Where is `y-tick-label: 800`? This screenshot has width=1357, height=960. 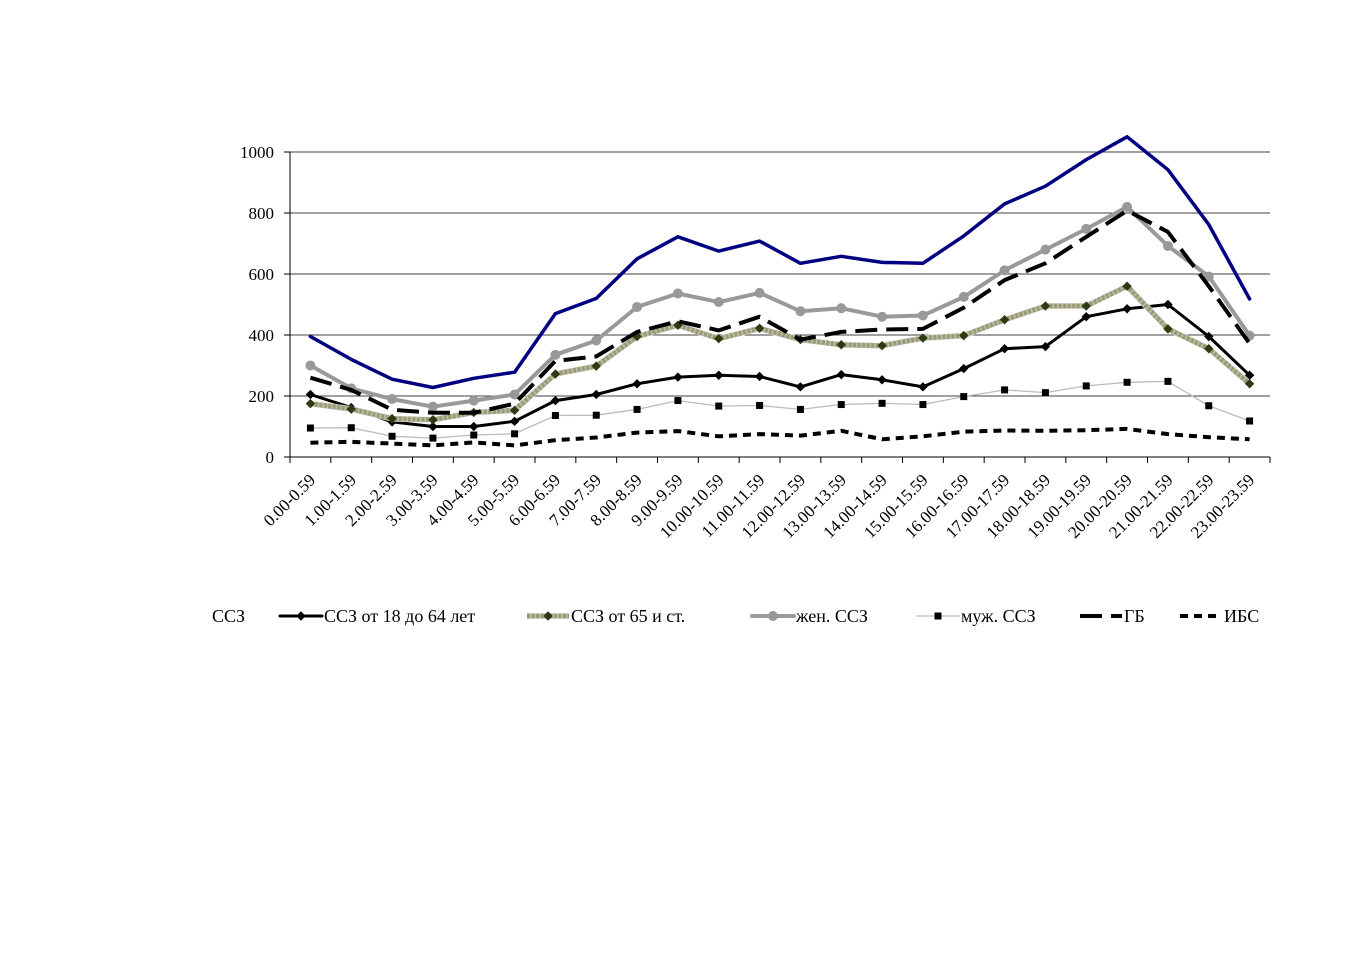 y-tick-label: 800 is located at coordinates (262, 213).